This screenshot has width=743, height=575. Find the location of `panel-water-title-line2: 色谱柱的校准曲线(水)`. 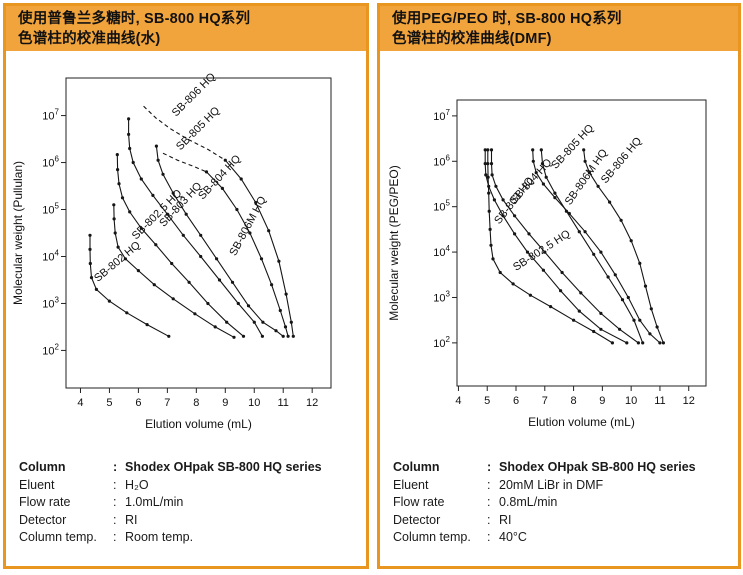

panel-water-title-line2: 色谱柱的校准曲线(水) is located at coordinates (89, 38).